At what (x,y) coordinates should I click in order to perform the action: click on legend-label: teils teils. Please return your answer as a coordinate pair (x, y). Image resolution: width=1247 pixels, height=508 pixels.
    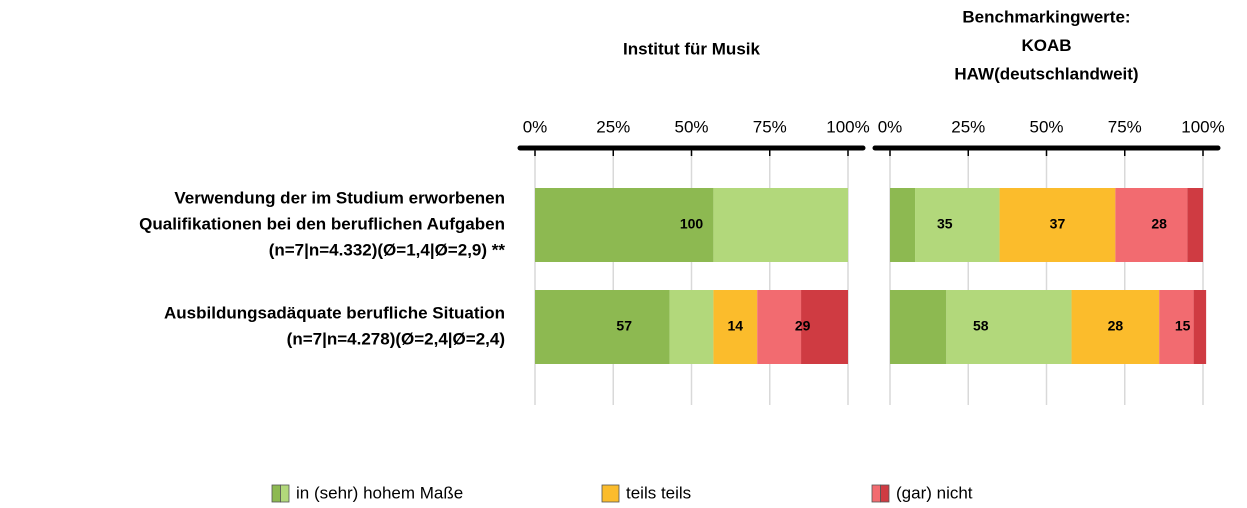
    Looking at the image, I should click on (658, 492).